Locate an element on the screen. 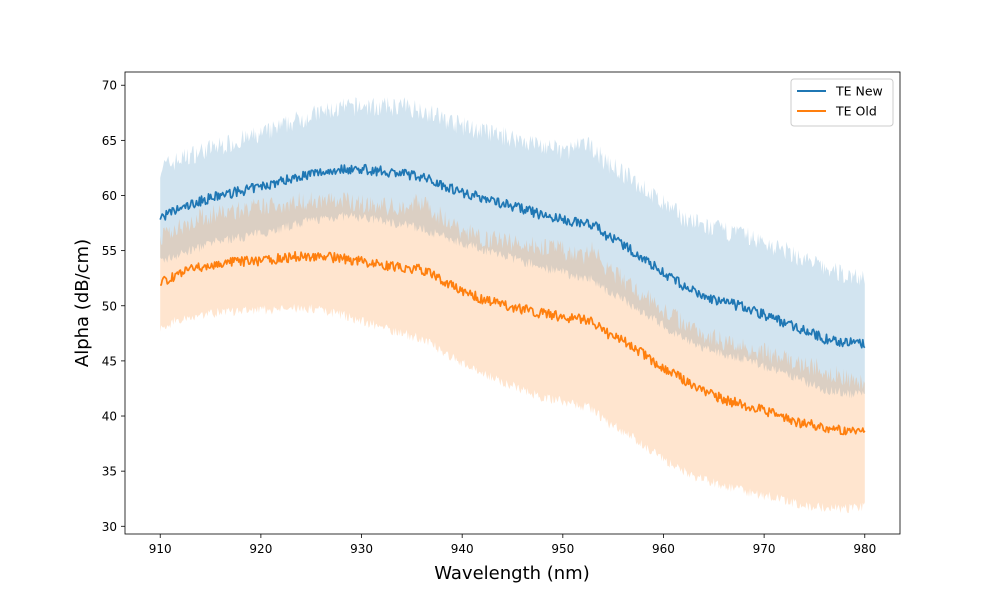 Image resolution: width=1000 pixels, height=600 pixels. x-axis-label: Wavelength (nm) is located at coordinates (512, 573).